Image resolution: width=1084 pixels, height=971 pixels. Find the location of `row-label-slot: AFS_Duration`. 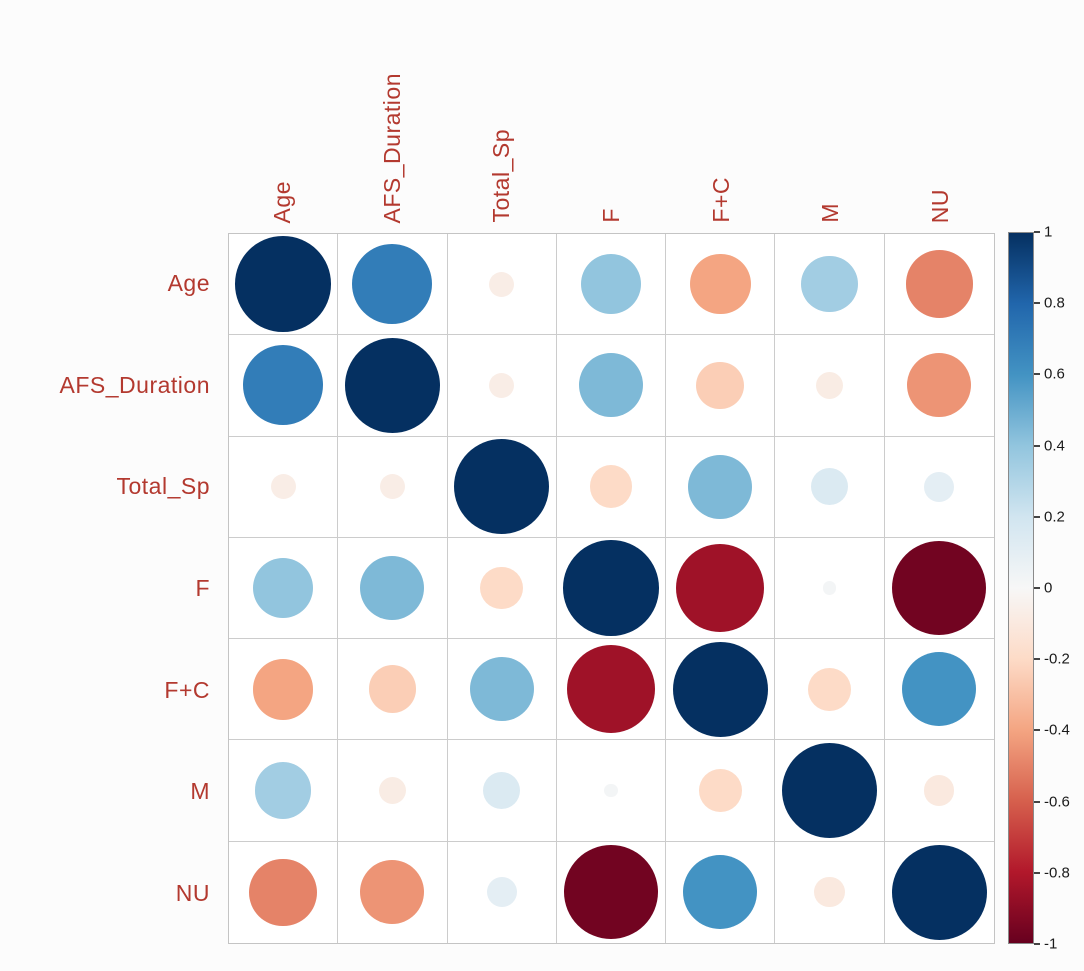

row-label-slot: AFS_Duration is located at coordinates (111, 386).